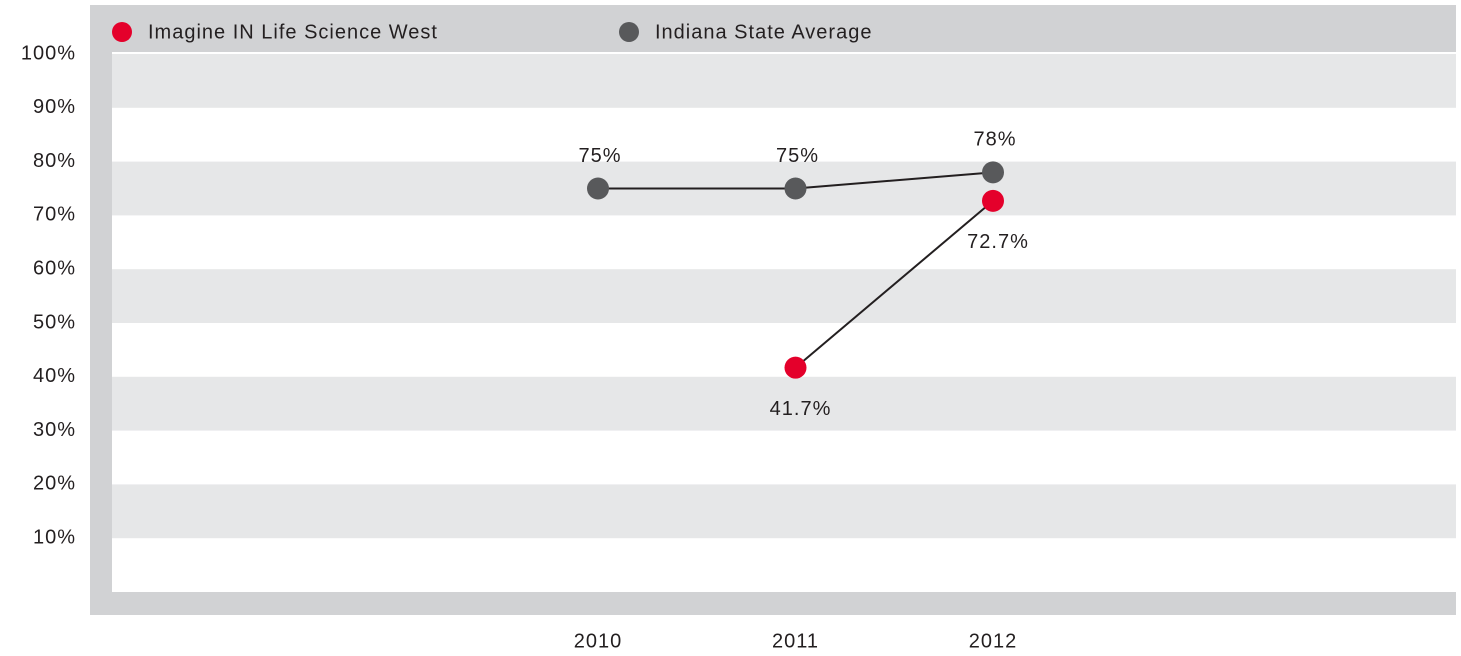 This screenshot has width=1461, height=656. Describe the element at coordinates (54, 322) in the screenshot. I see `y-tick-label: 50%` at that location.